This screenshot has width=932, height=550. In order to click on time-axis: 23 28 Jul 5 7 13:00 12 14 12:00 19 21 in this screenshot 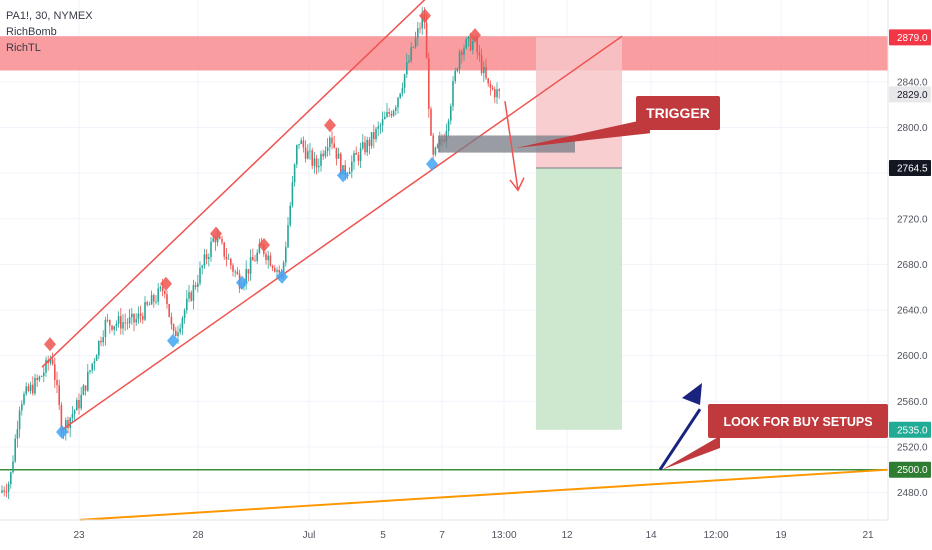, I will do `click(444, 530)`.